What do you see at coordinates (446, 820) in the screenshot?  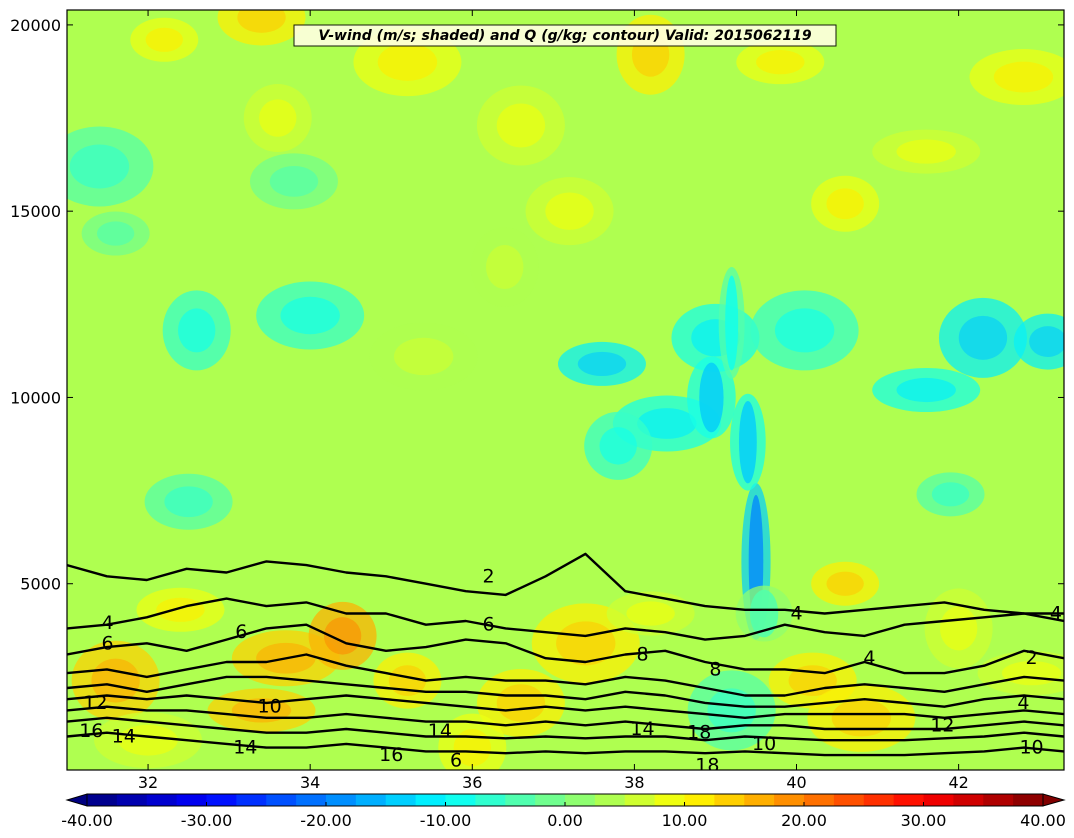 I see `colorbar-tick-label: -10.00` at bounding box center [446, 820].